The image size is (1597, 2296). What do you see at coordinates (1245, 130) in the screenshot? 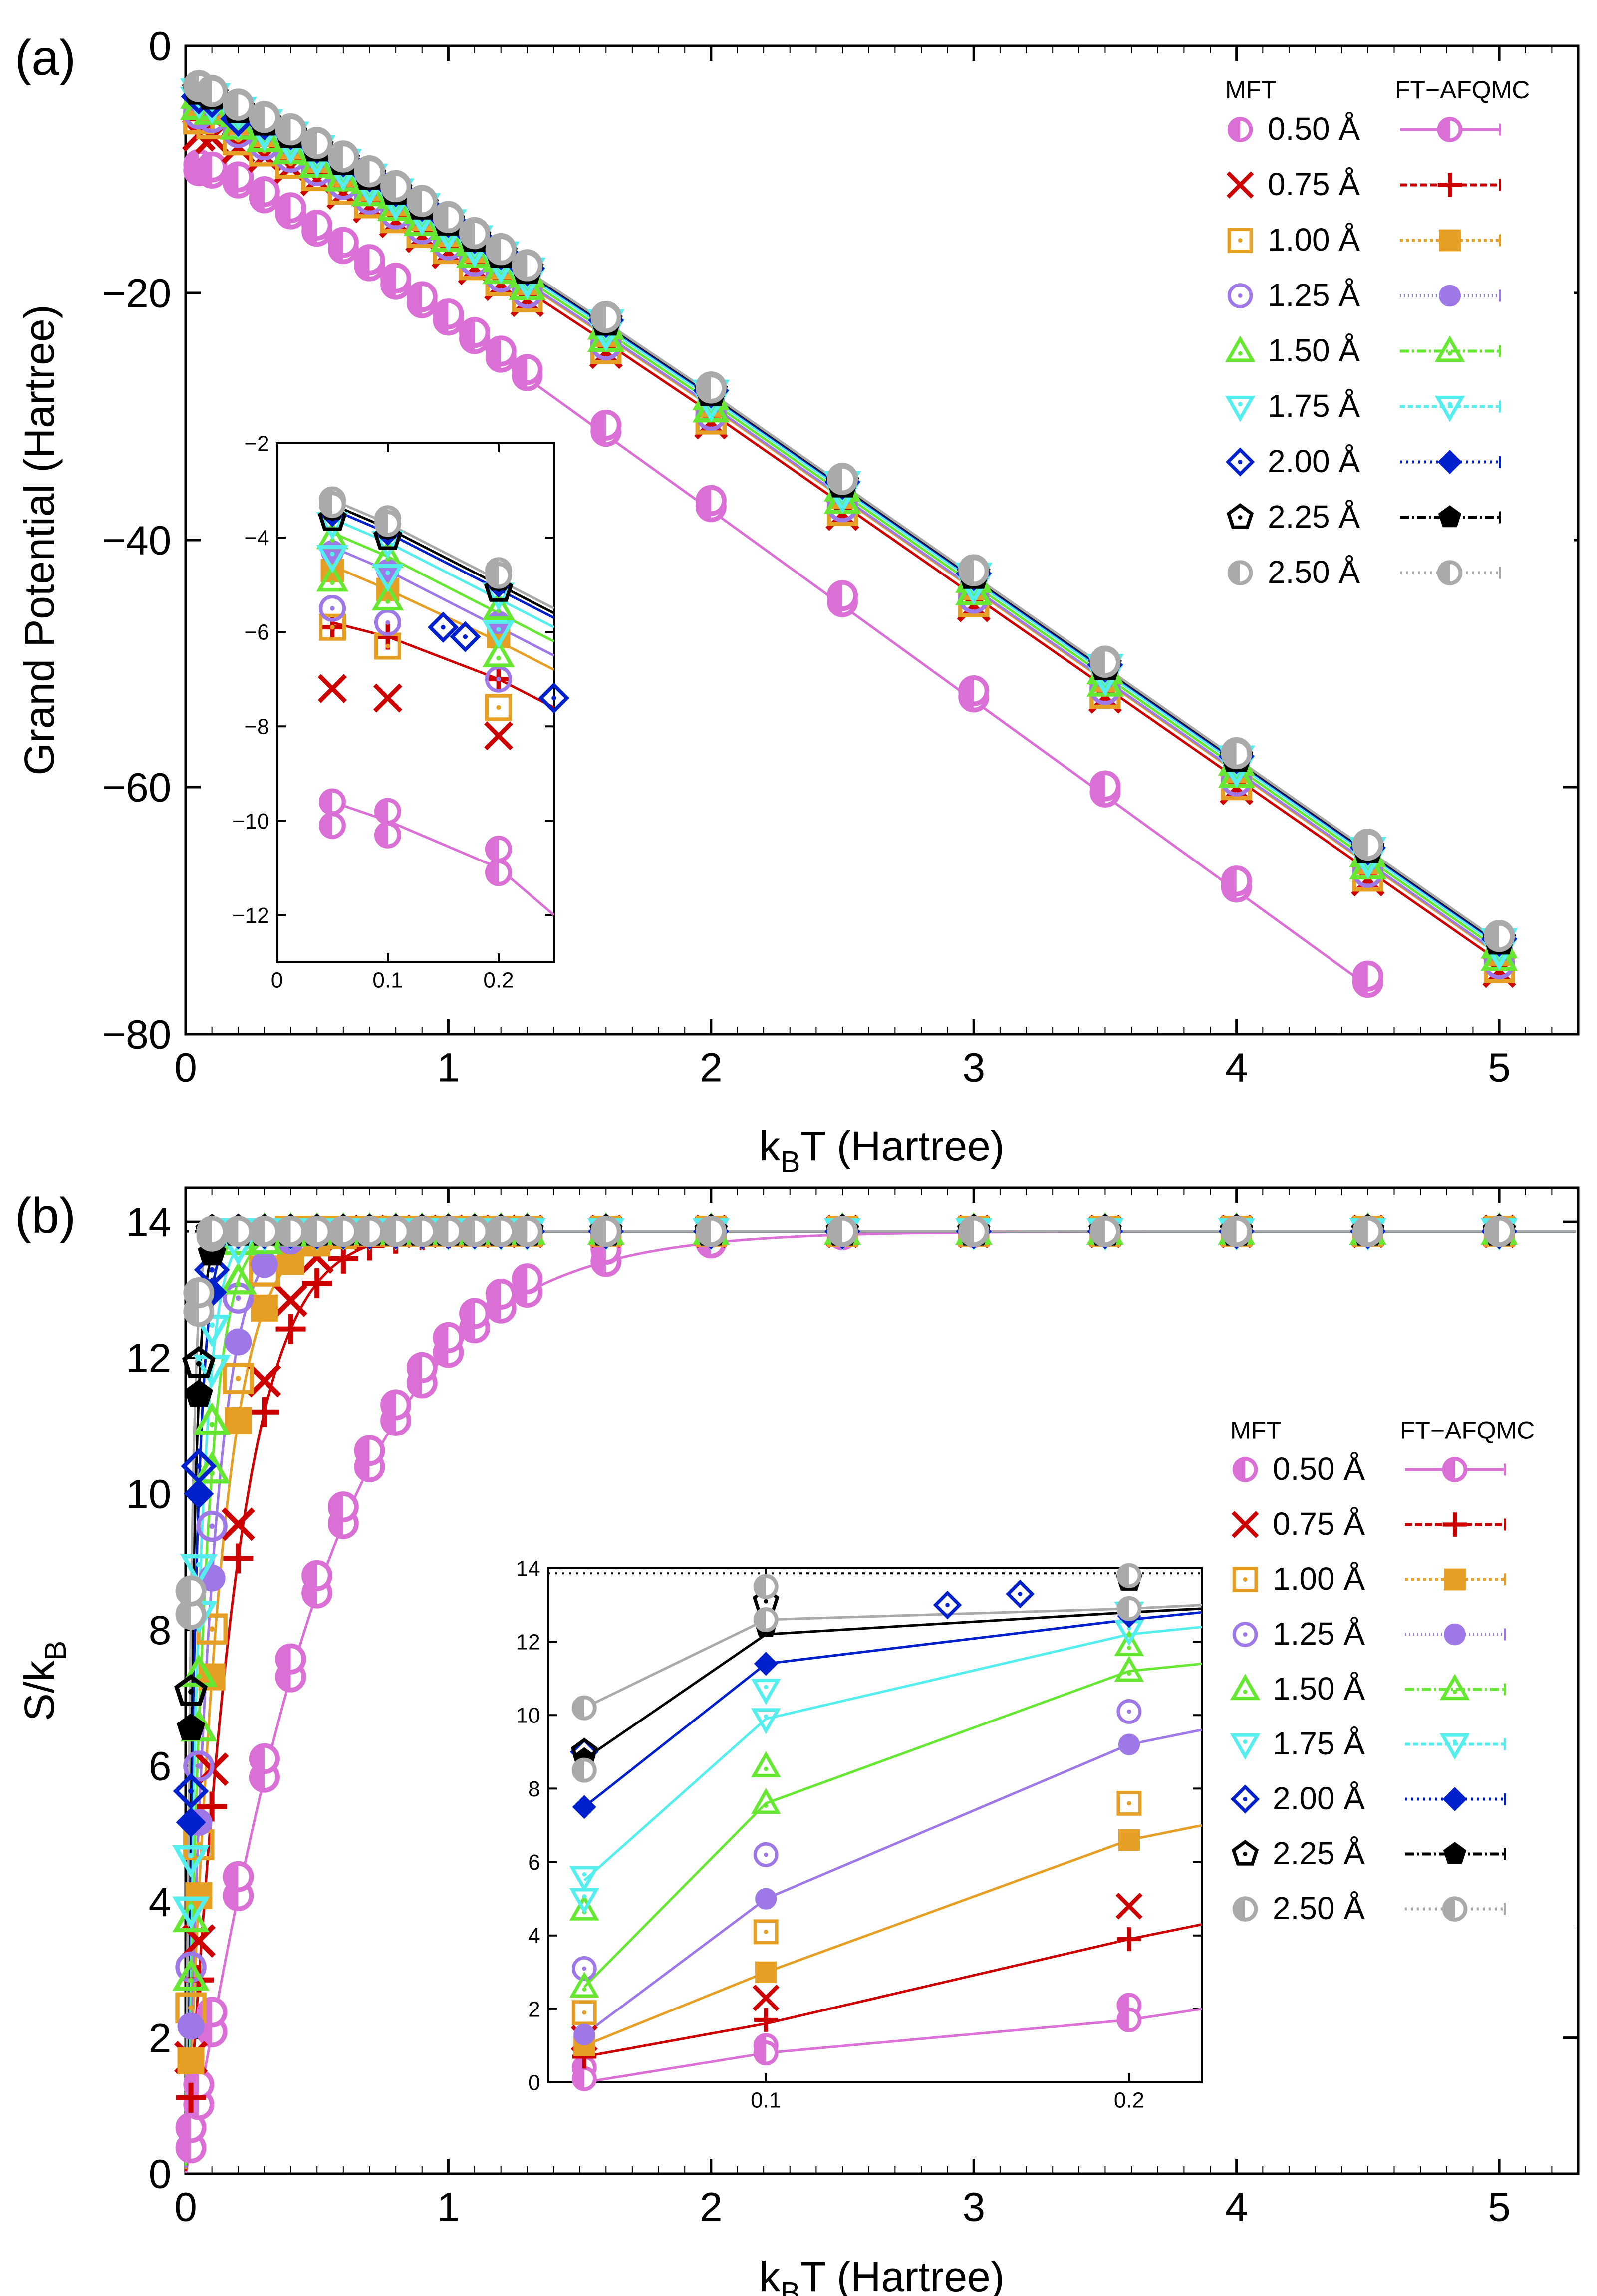
I see `a-legend-mft-marker-half` at bounding box center [1245, 130].